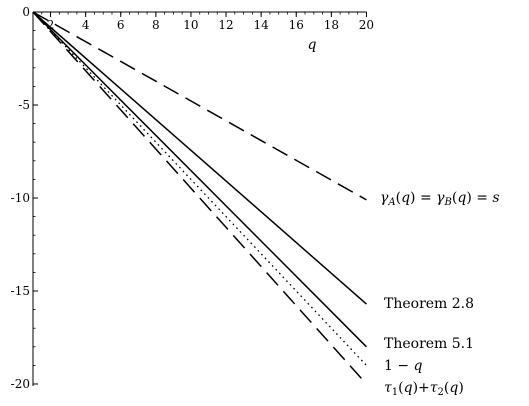  Describe the element at coordinates (20, 198) in the screenshot. I see `y-tick-label: -10` at that location.